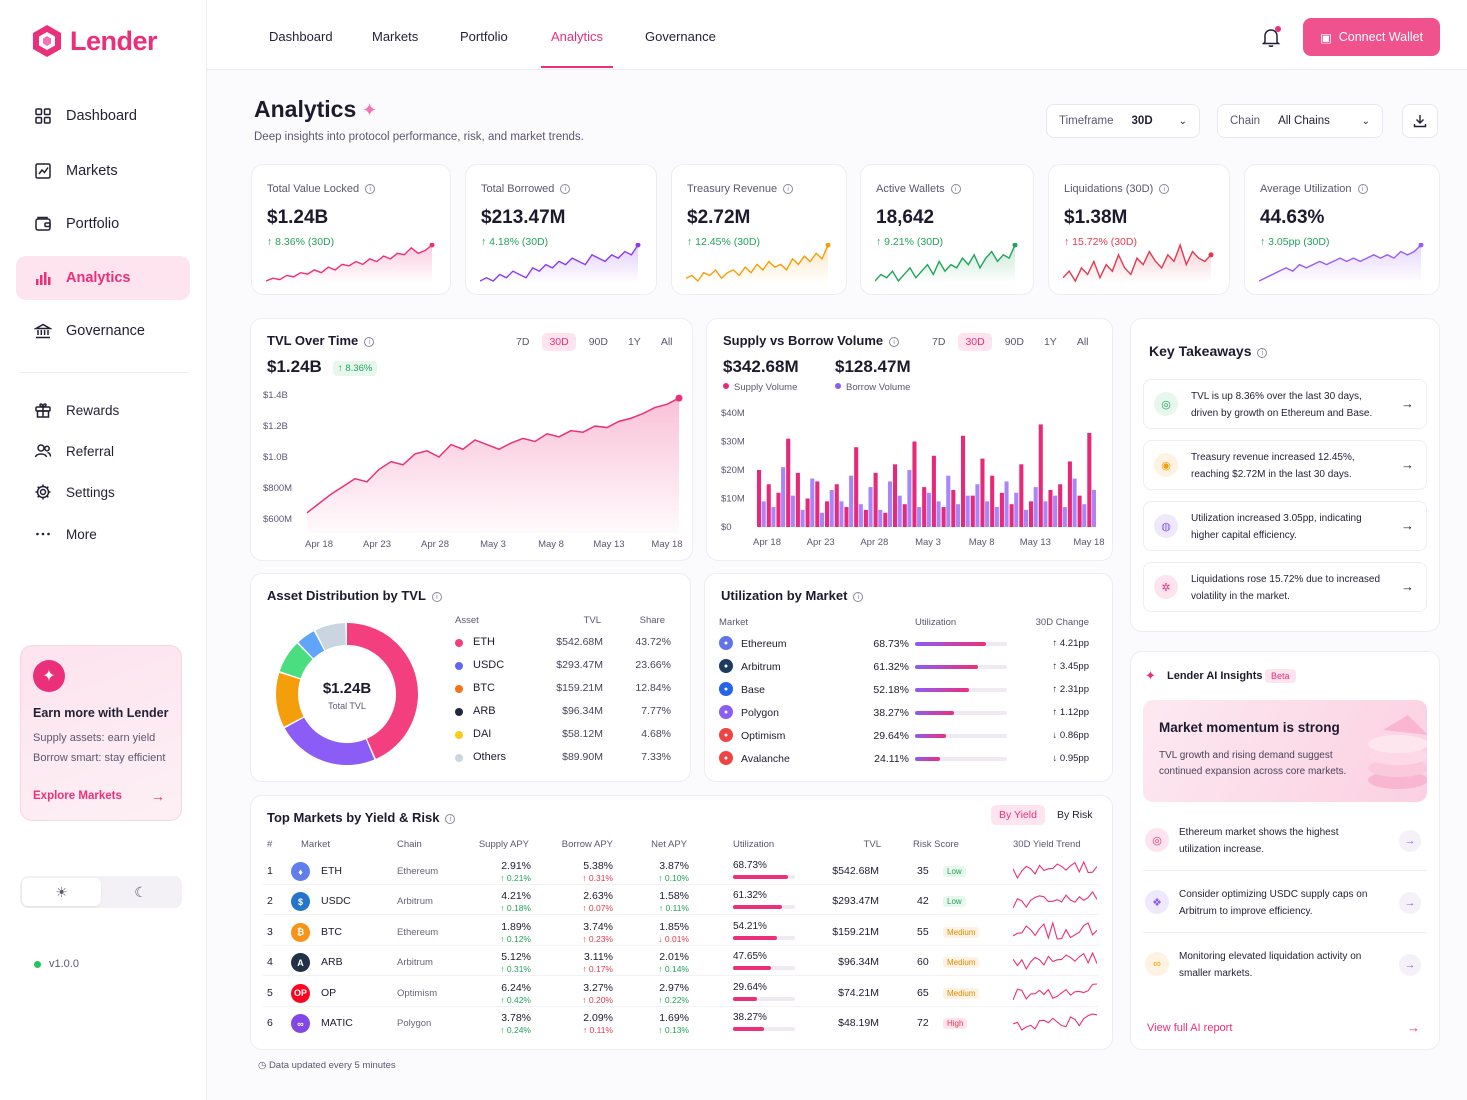 Image resolution: width=1467 pixels, height=1100 pixels. Describe the element at coordinates (77, 796) in the screenshot. I see `explore-markets-link: Explore Markets` at that location.